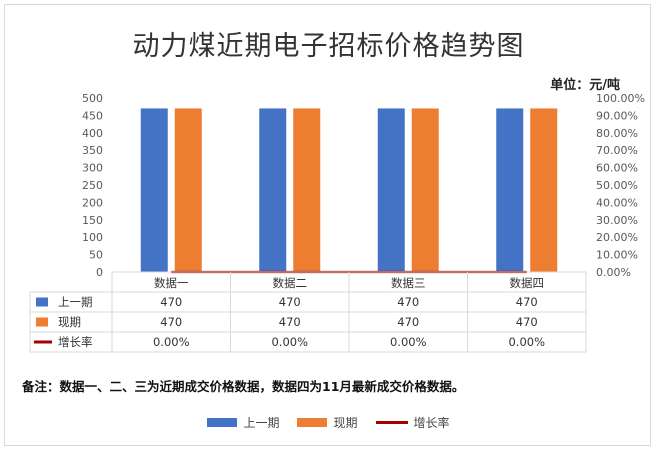  Describe the element at coordinates (617, 133) in the screenshot. I see `y2-tick-label: 80.00%` at that location.